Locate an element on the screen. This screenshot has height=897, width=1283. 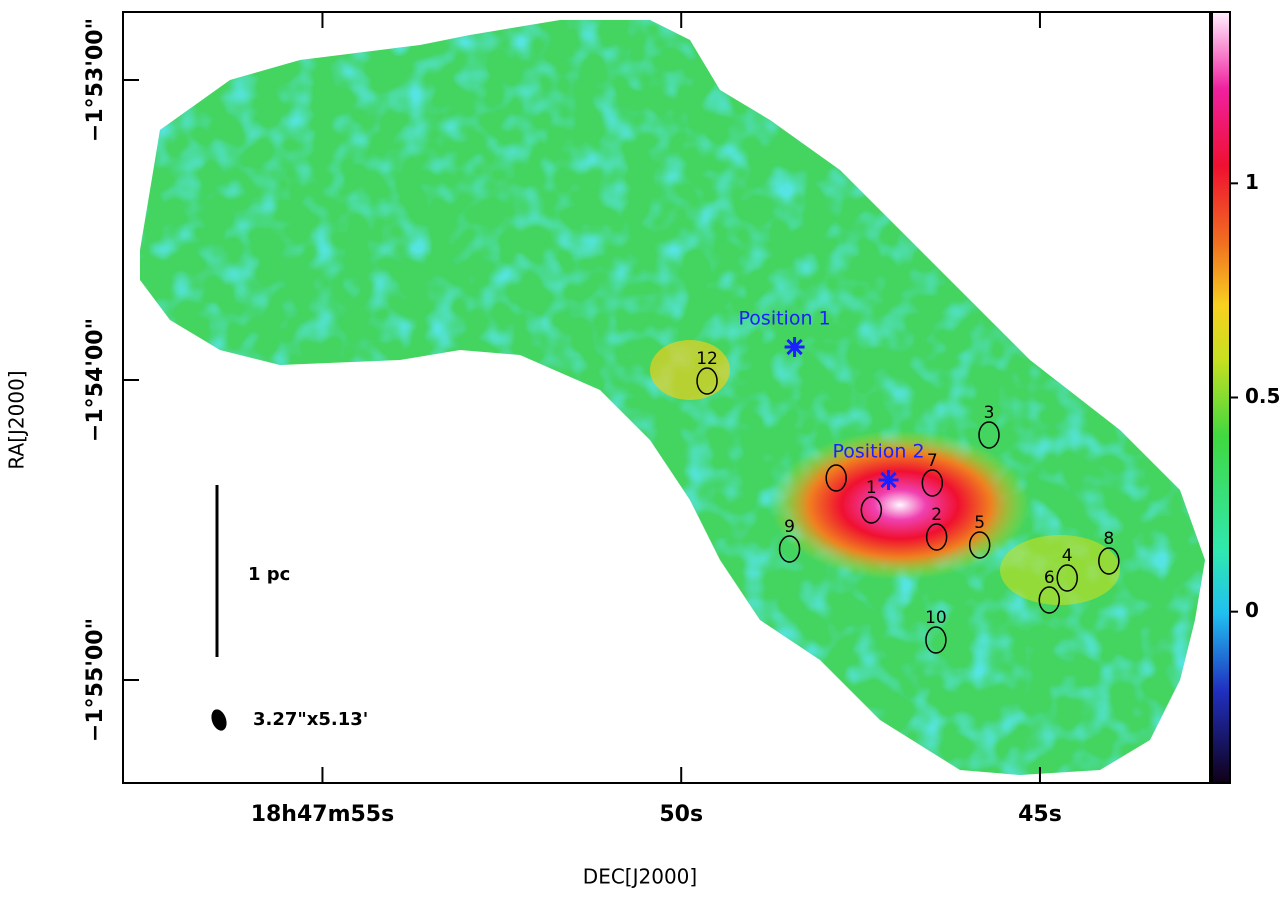
position-label: Position 1 is located at coordinates (785, 319).